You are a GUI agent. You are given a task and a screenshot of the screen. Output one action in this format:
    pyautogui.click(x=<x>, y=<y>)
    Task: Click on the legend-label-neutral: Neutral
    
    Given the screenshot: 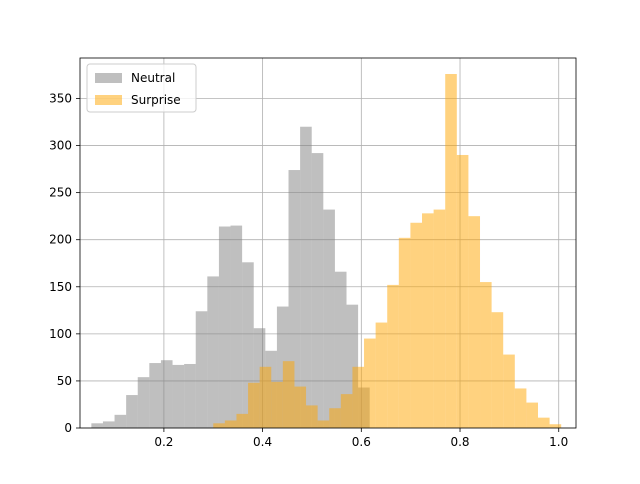 What is the action you would take?
    pyautogui.click(x=153, y=78)
    